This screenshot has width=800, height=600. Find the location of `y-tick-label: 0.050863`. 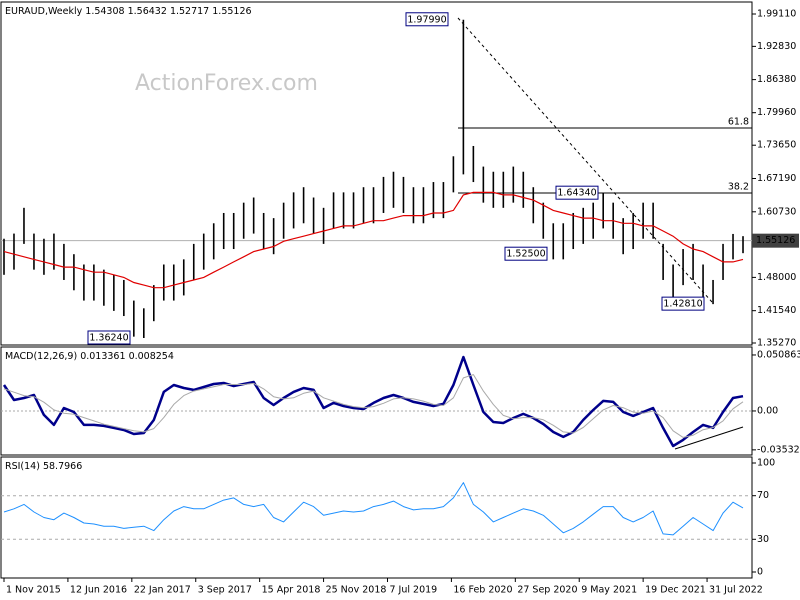

y-tick-label: 0.050863 is located at coordinates (778, 354).